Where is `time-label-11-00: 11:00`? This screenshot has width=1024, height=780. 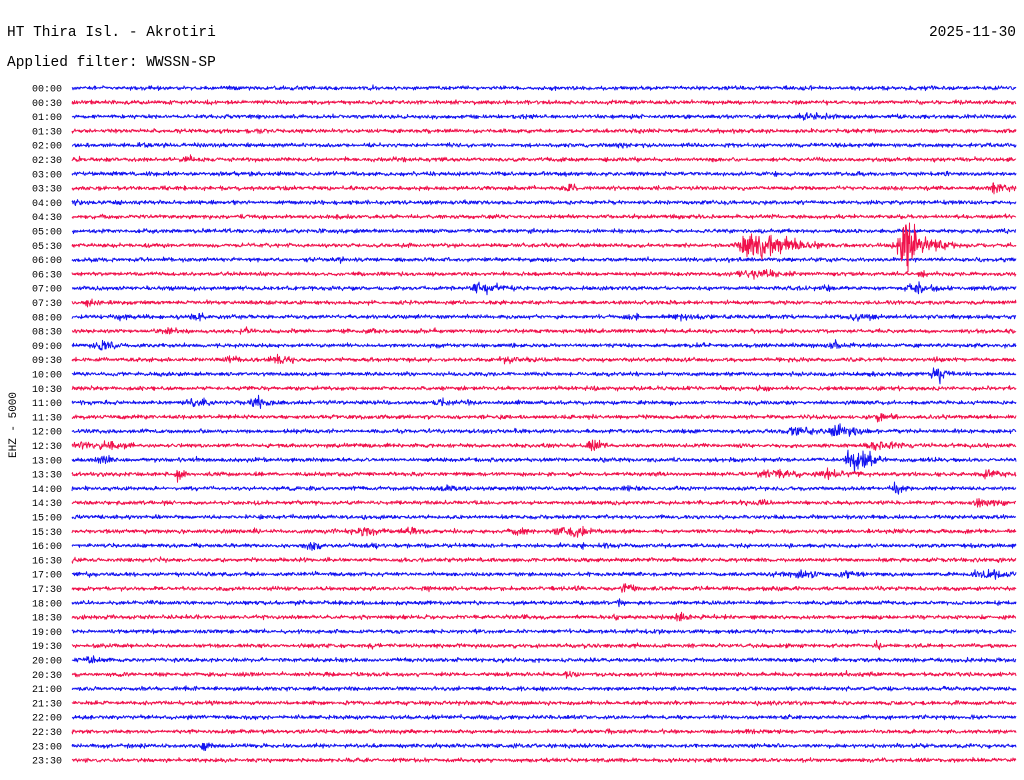
time-label-11-00: 11:00 is located at coordinates (47, 404).